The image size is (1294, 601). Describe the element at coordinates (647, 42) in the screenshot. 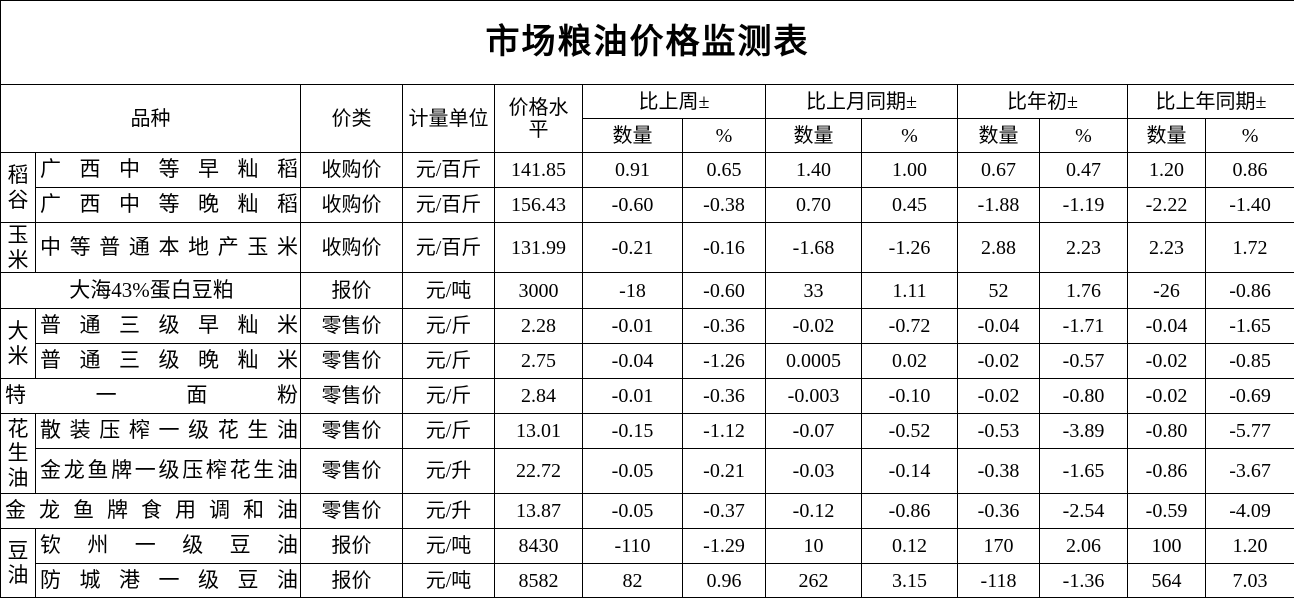

I see `page-title: 市场粮油价格监测表` at that location.